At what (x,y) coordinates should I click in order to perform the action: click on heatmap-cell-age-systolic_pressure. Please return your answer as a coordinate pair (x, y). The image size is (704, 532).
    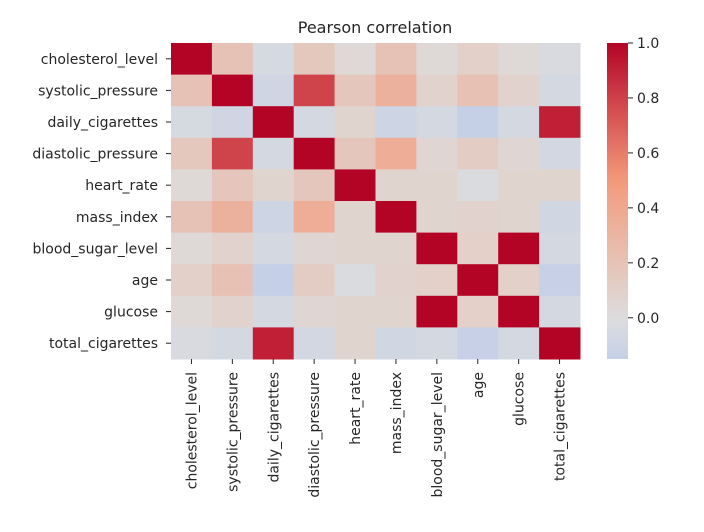
    Looking at the image, I should click on (232, 280).